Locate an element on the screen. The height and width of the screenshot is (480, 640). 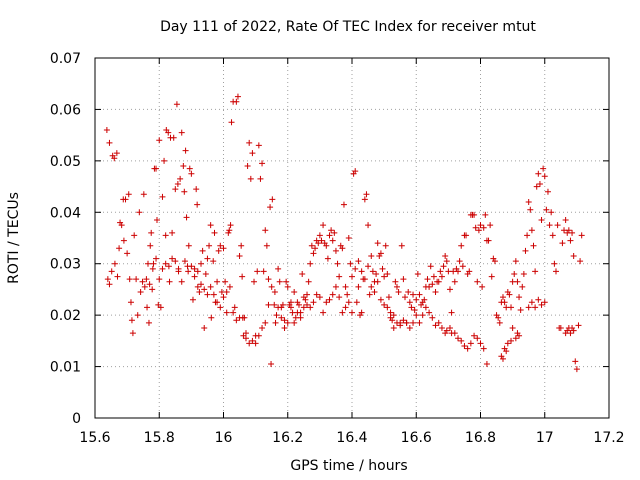
x-tick-label: 16.8 is located at coordinates (480, 438).